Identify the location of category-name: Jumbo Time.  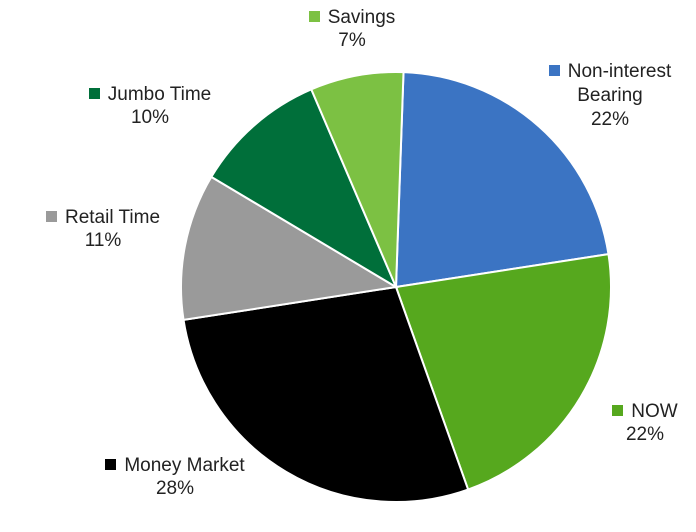
(159, 94).